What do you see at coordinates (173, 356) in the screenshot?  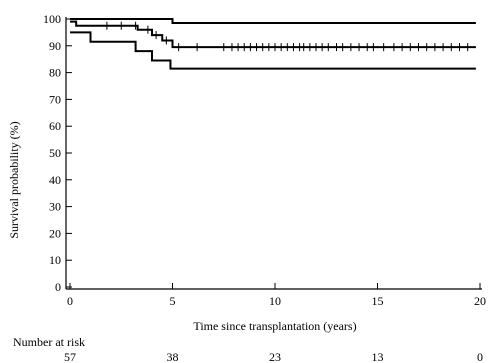 I see `risk-count: 38` at bounding box center [173, 356].